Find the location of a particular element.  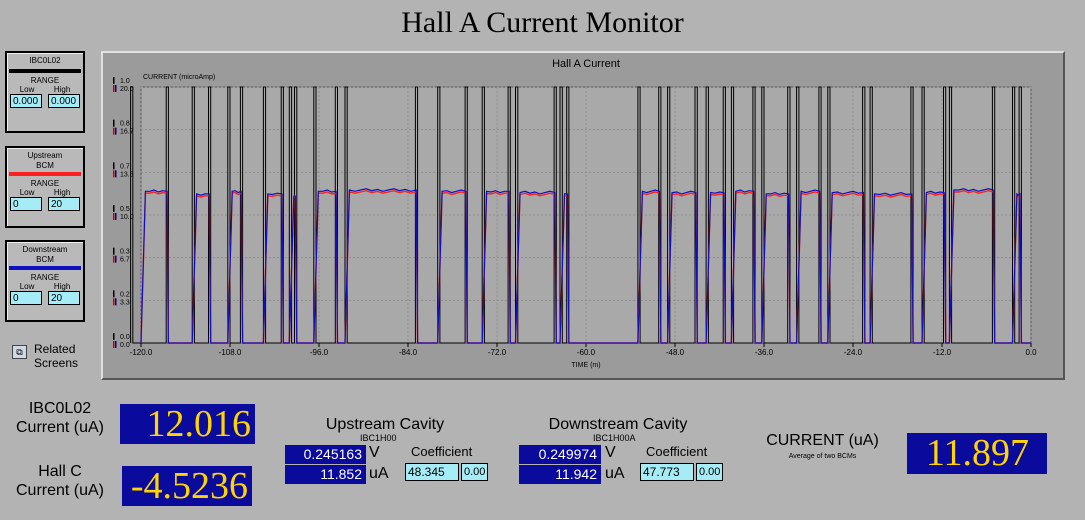

downstream-bcm-range-panel: Downstream BCM RANGE Low High 0 20 is located at coordinates (45, 281).